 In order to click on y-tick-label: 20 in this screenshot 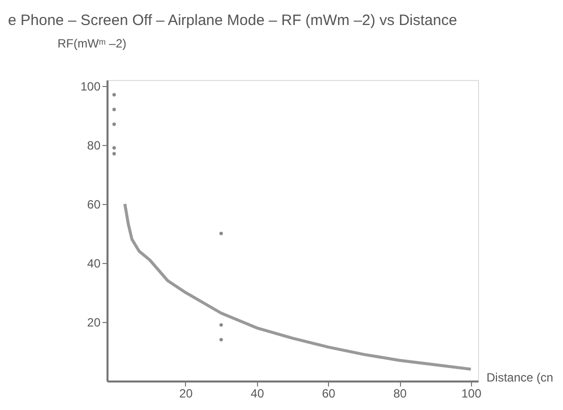, I will do `click(94, 322)`.